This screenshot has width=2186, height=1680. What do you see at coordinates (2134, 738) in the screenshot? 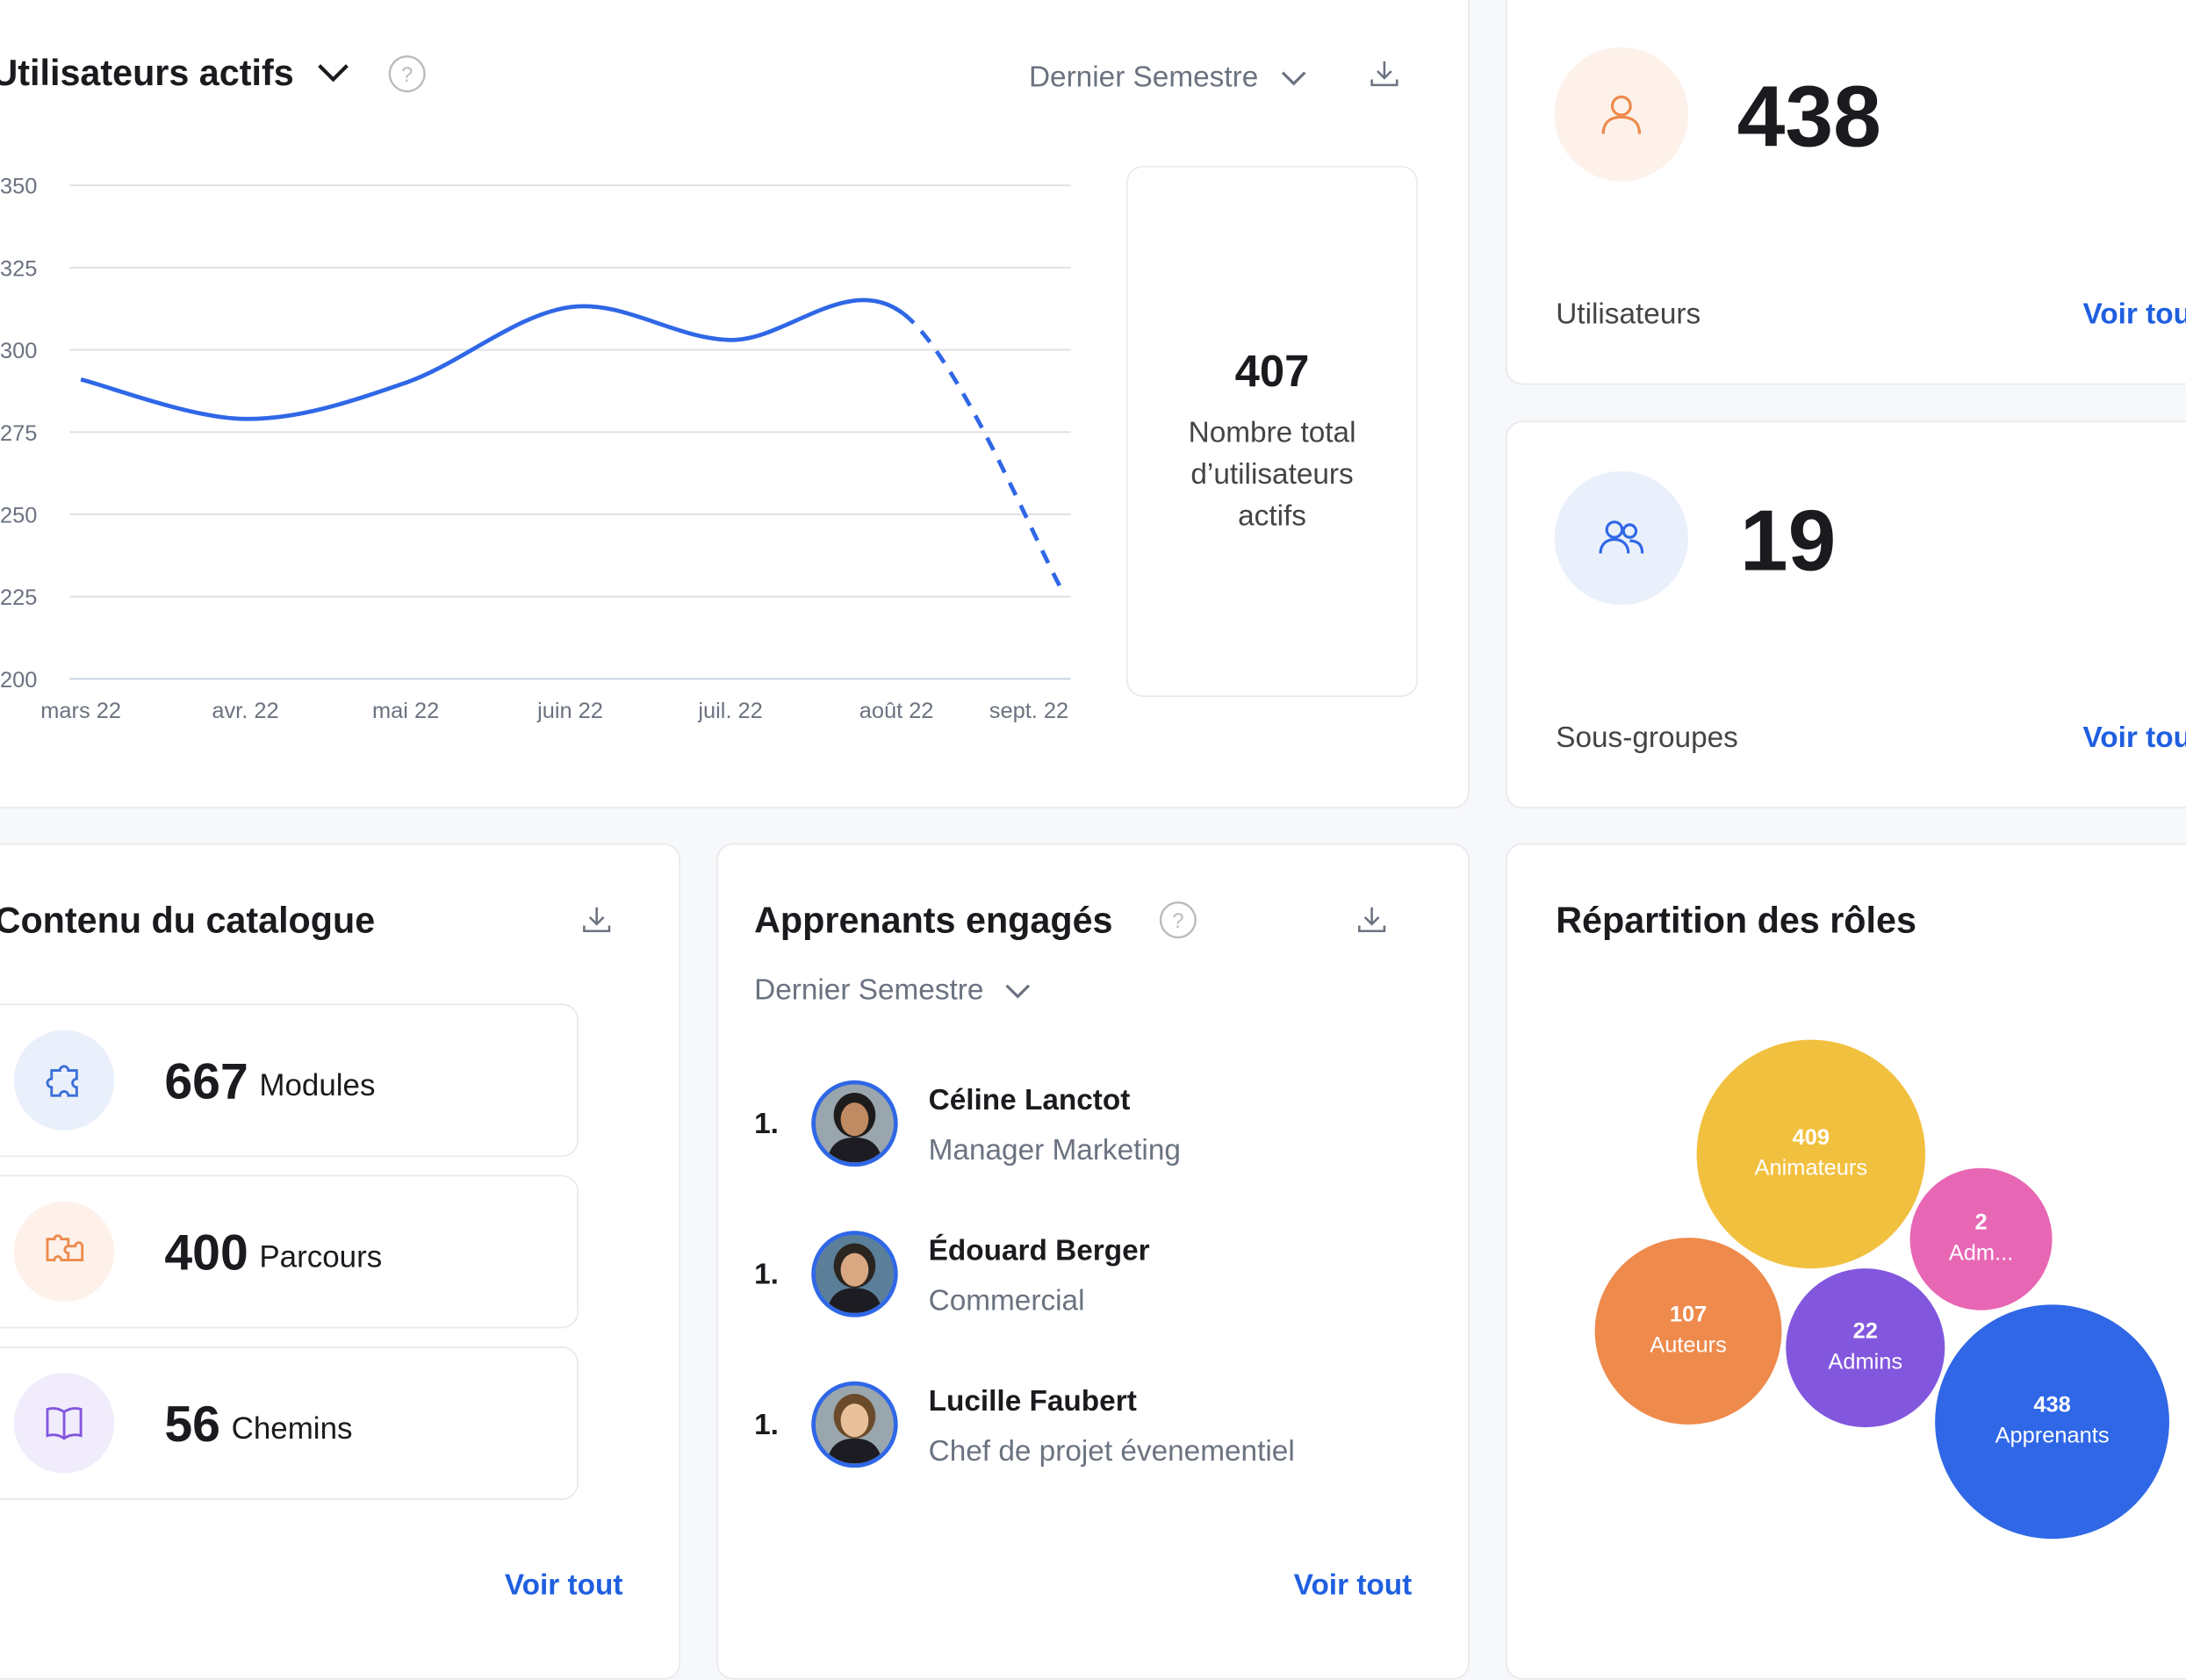
I see `subgroups-see-all-link: Voir tout` at bounding box center [2134, 738].